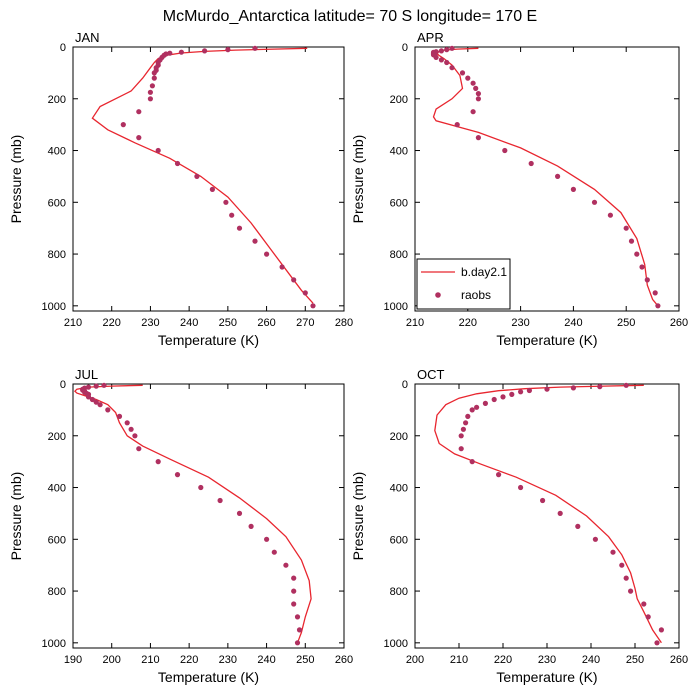  I want to click on x-tick-label-oct-0: 200, so click(415, 660).